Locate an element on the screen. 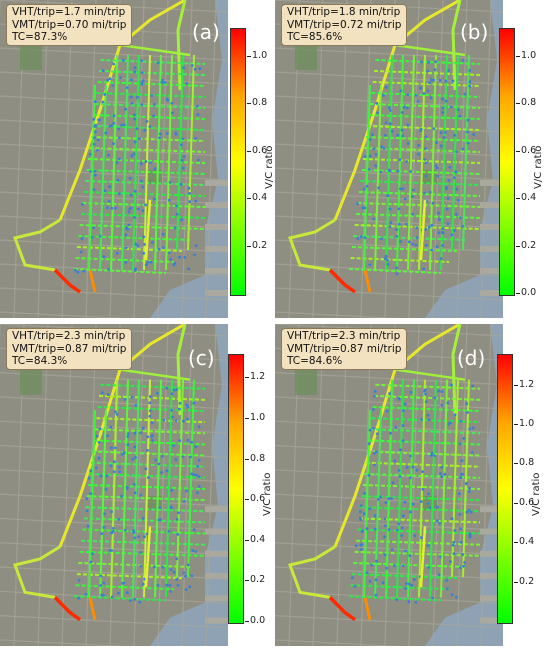 This screenshot has height=649, width=550. colorbar-tick-label: 0.8 is located at coordinates (526, 102).